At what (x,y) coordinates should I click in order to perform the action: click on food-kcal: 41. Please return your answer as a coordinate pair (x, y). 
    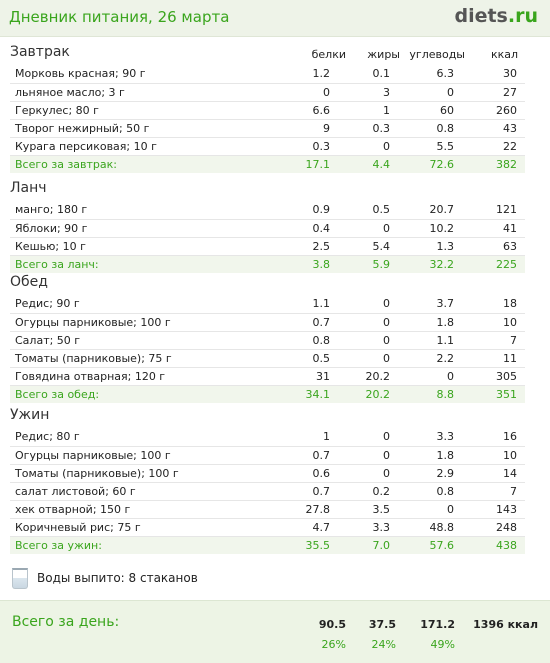
    Looking at the image, I should click on (495, 228).